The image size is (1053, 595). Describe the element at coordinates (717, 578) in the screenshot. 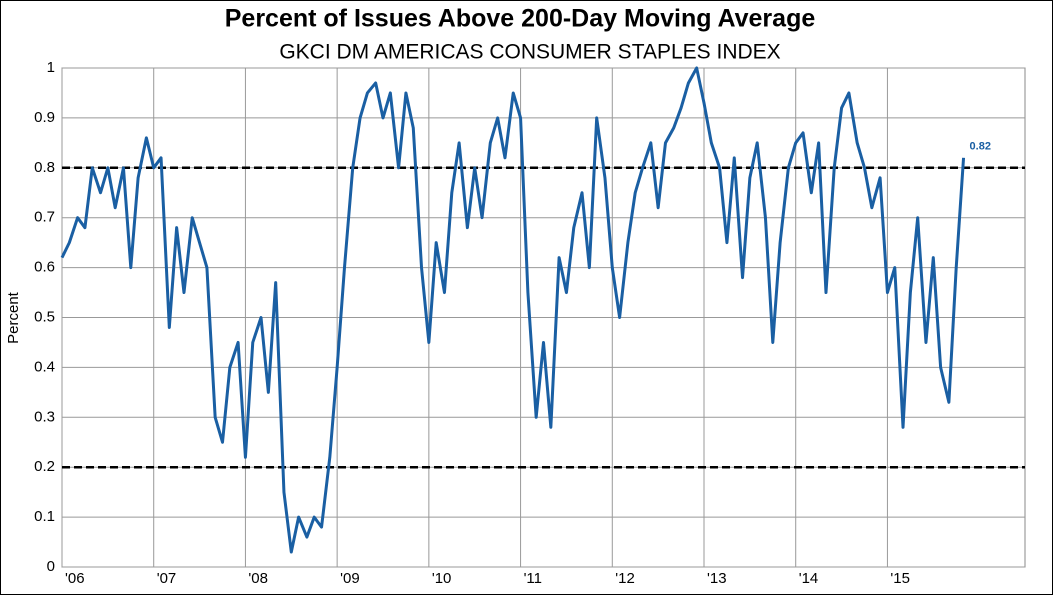

I see `x-tick-label: '13` at that location.